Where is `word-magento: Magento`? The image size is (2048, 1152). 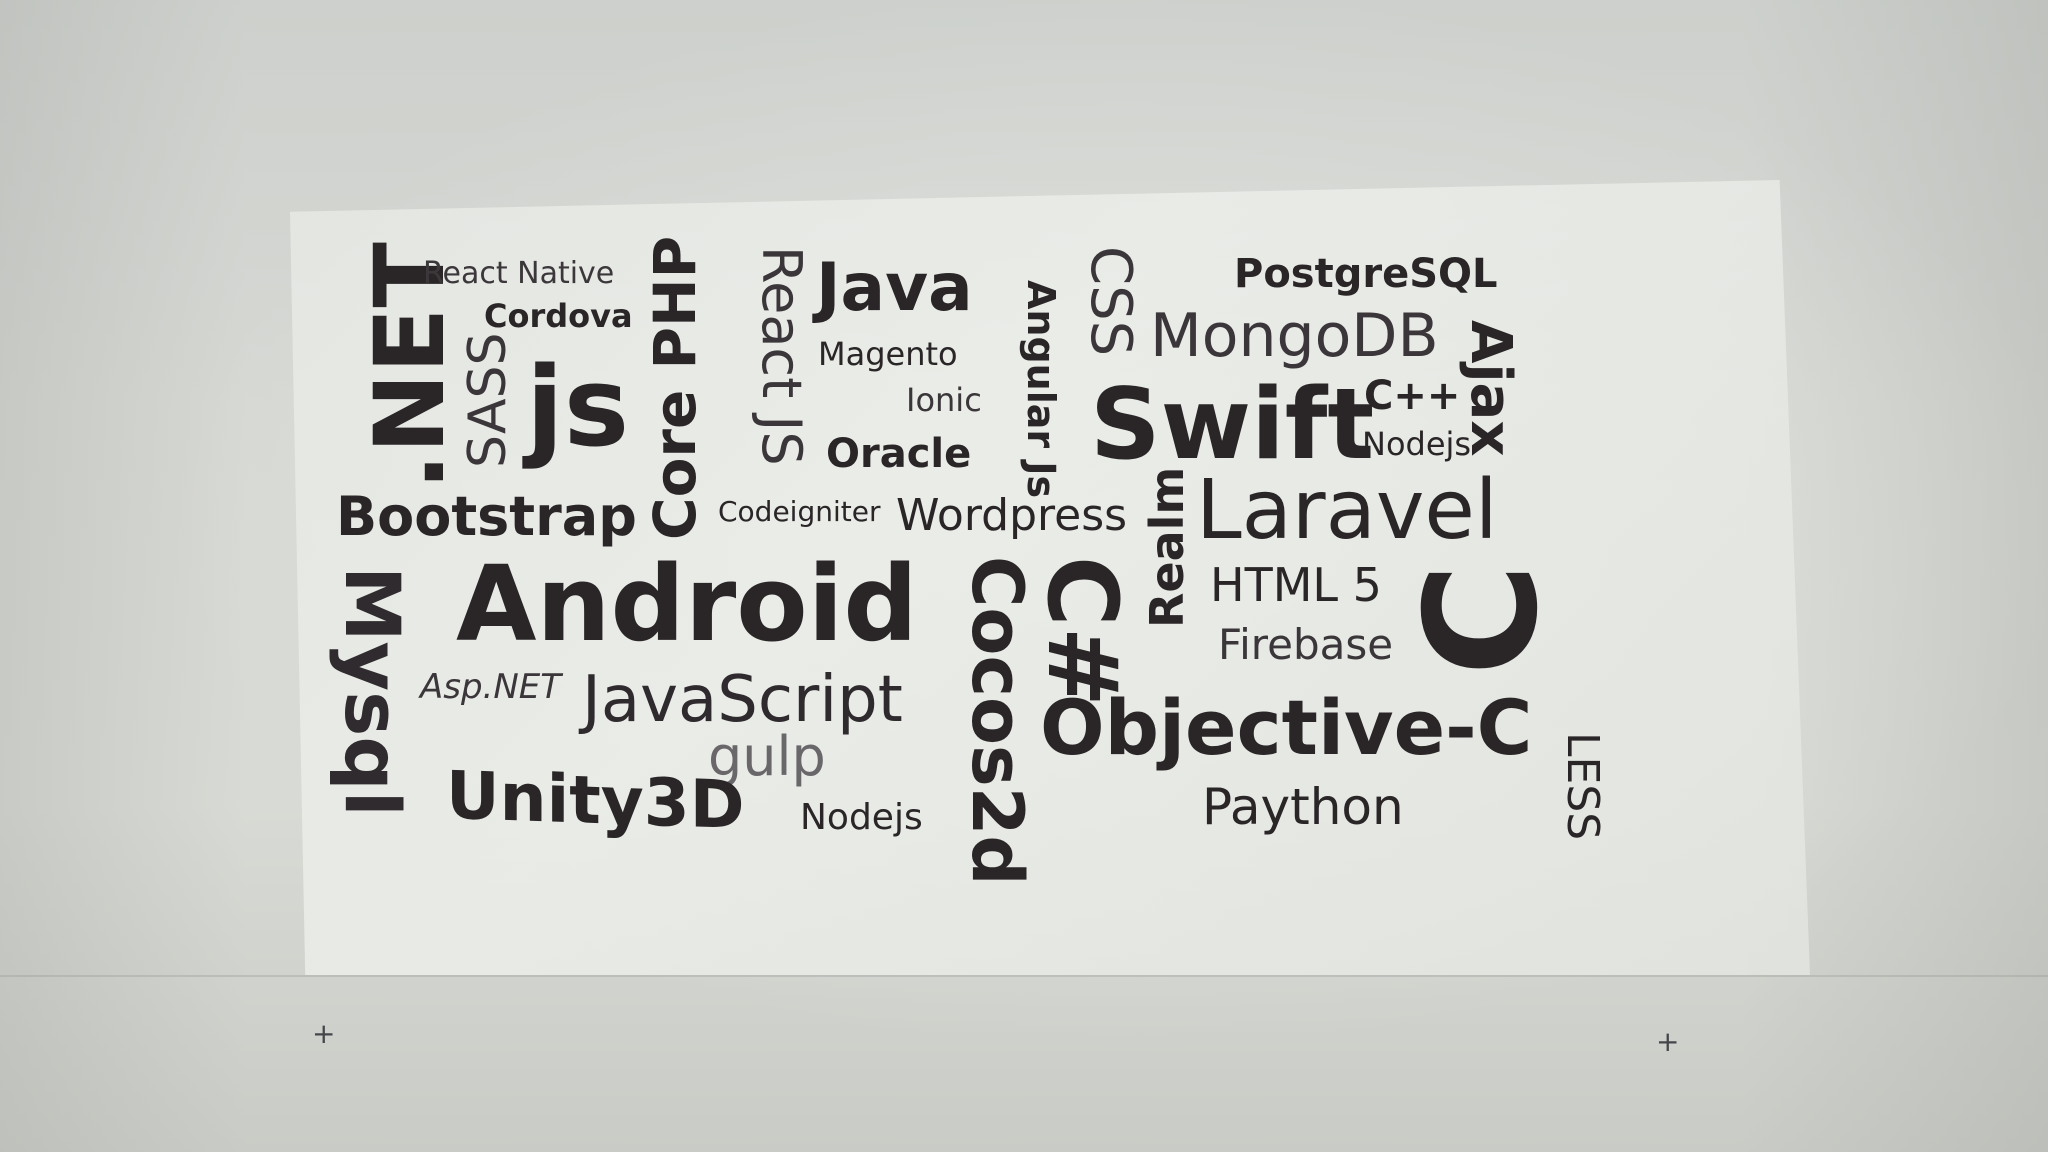
word-magento: Magento is located at coordinates (888, 354).